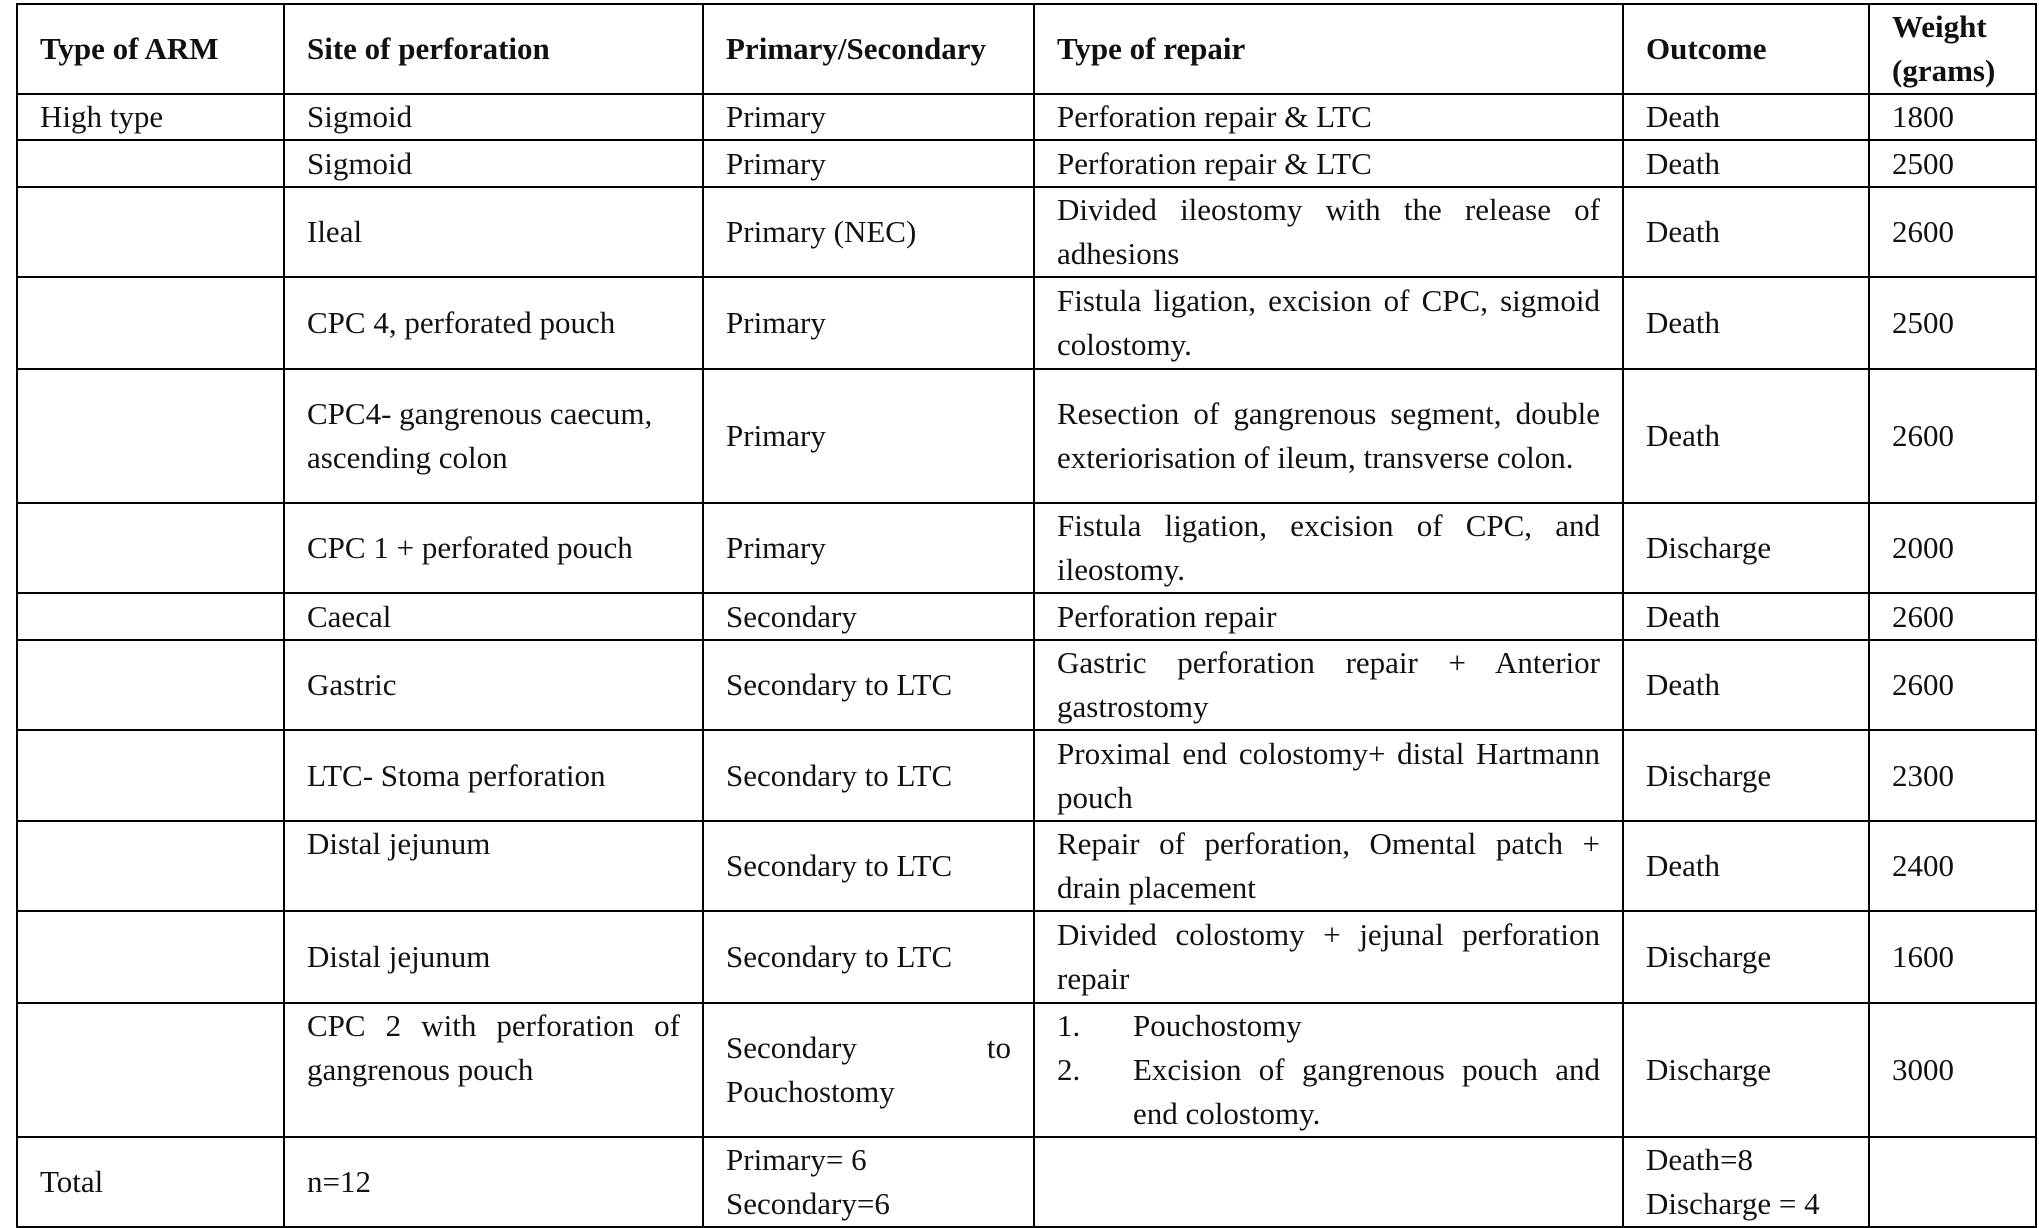 The height and width of the screenshot is (1228, 2039). What do you see at coordinates (150, 117) in the screenshot?
I see `table-cell: High type` at bounding box center [150, 117].